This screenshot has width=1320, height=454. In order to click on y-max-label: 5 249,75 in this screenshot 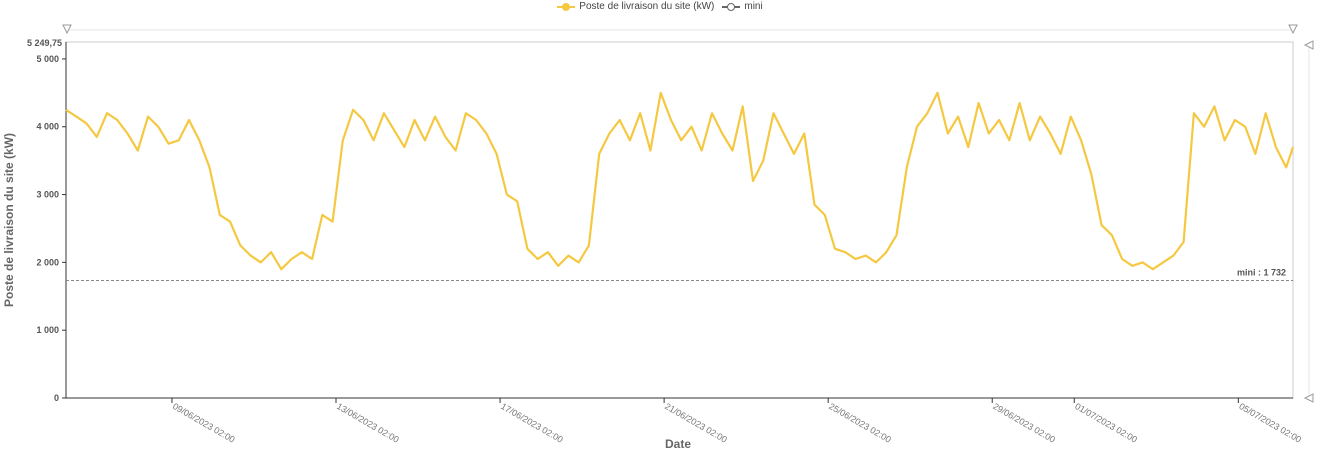, I will do `click(44, 43)`.